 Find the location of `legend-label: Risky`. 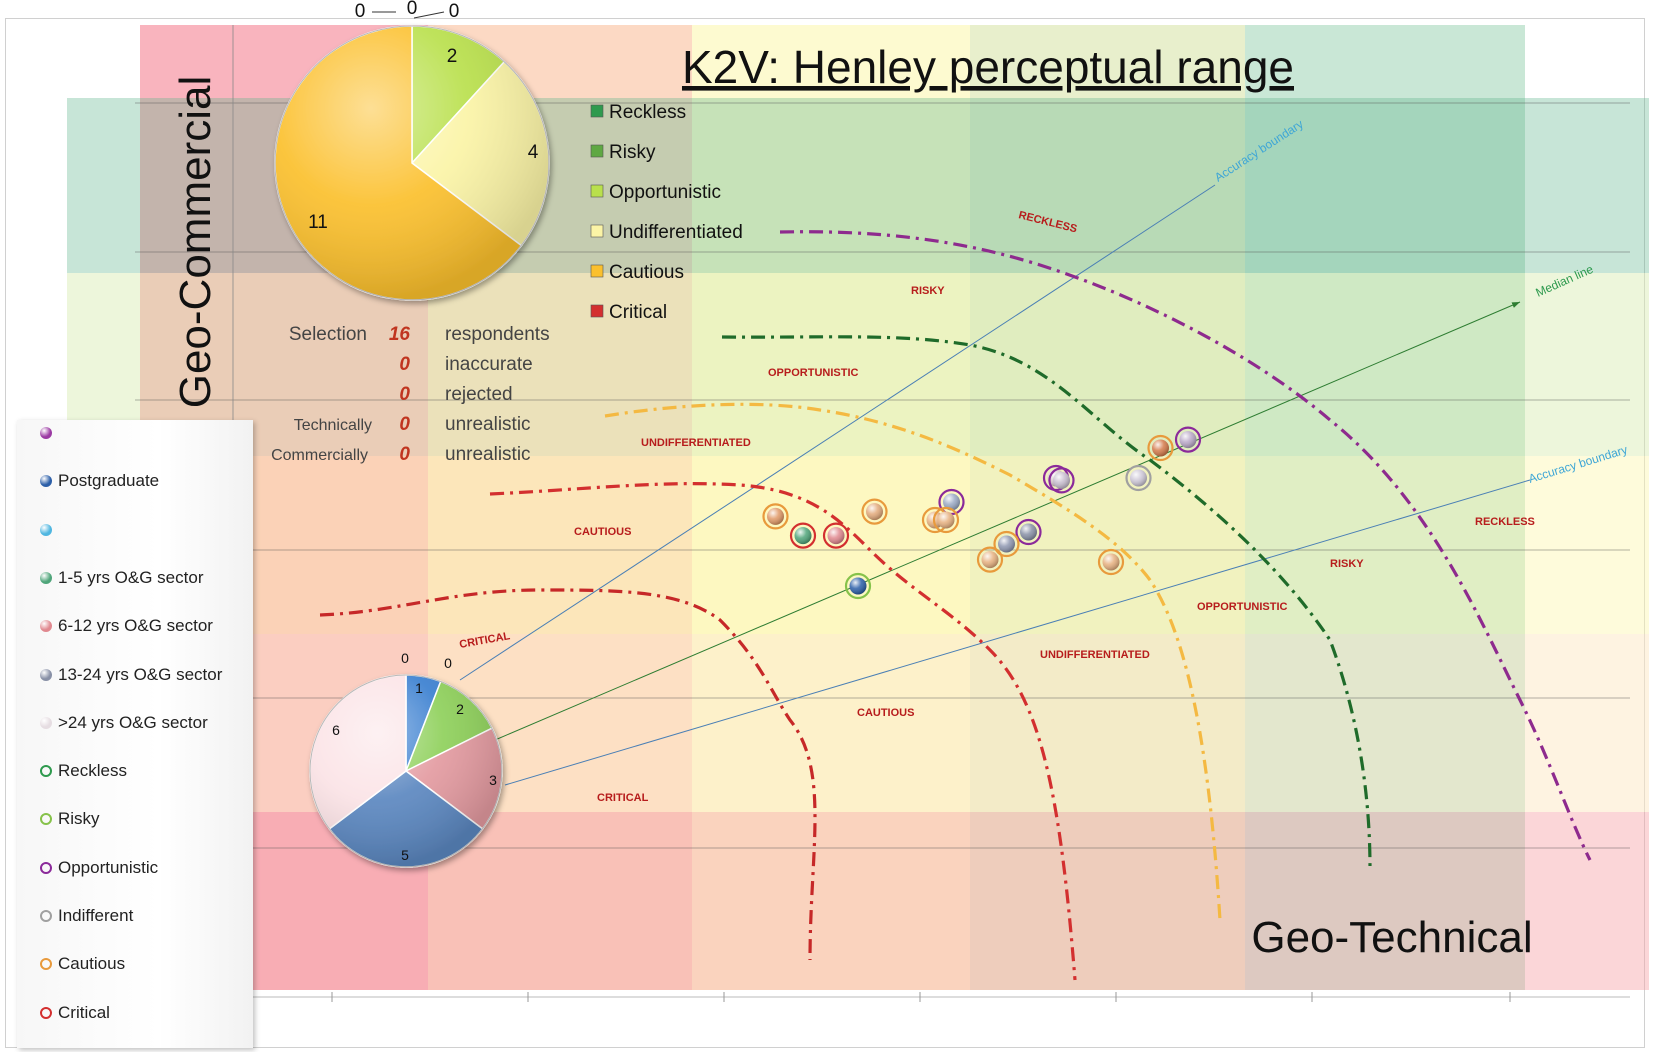

legend-label: Risky is located at coordinates (79, 819).